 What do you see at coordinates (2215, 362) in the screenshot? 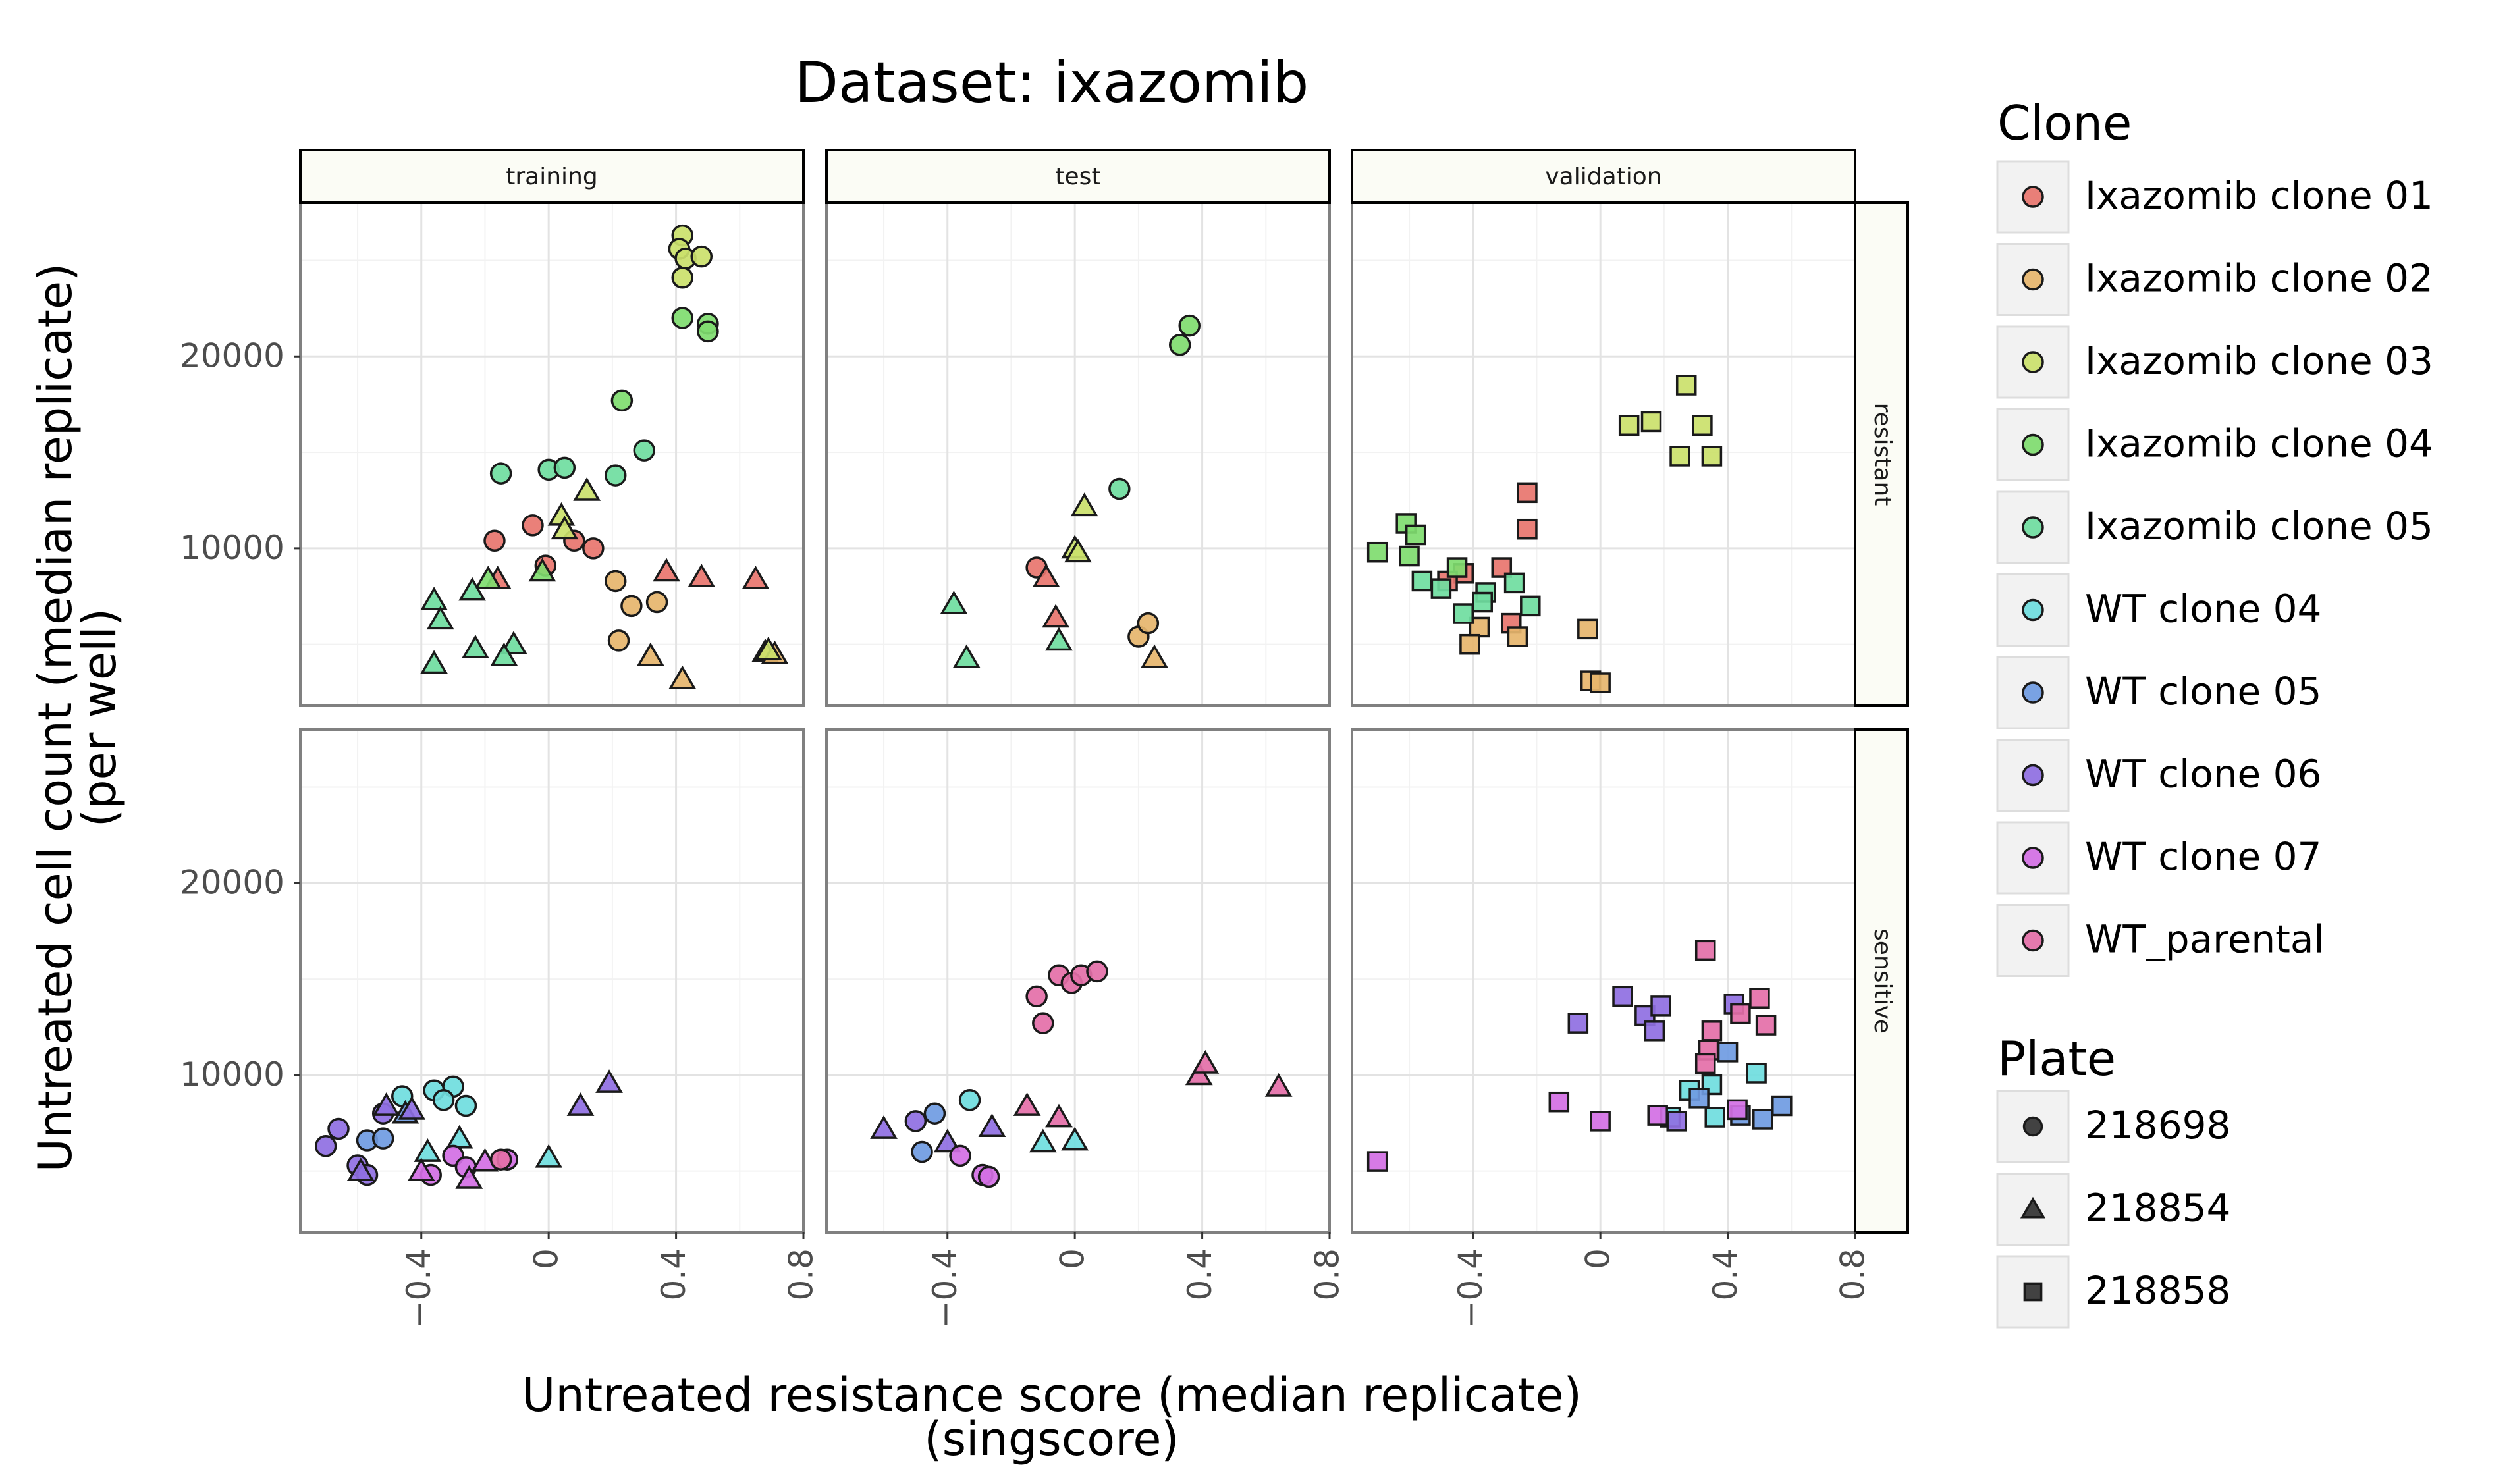
I see `legend-item-clone: Ixazomib clone 03` at bounding box center [2215, 362].